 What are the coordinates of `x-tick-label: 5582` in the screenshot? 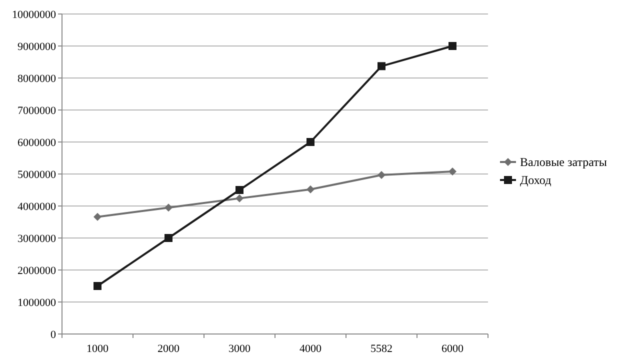 It's located at (381, 349).